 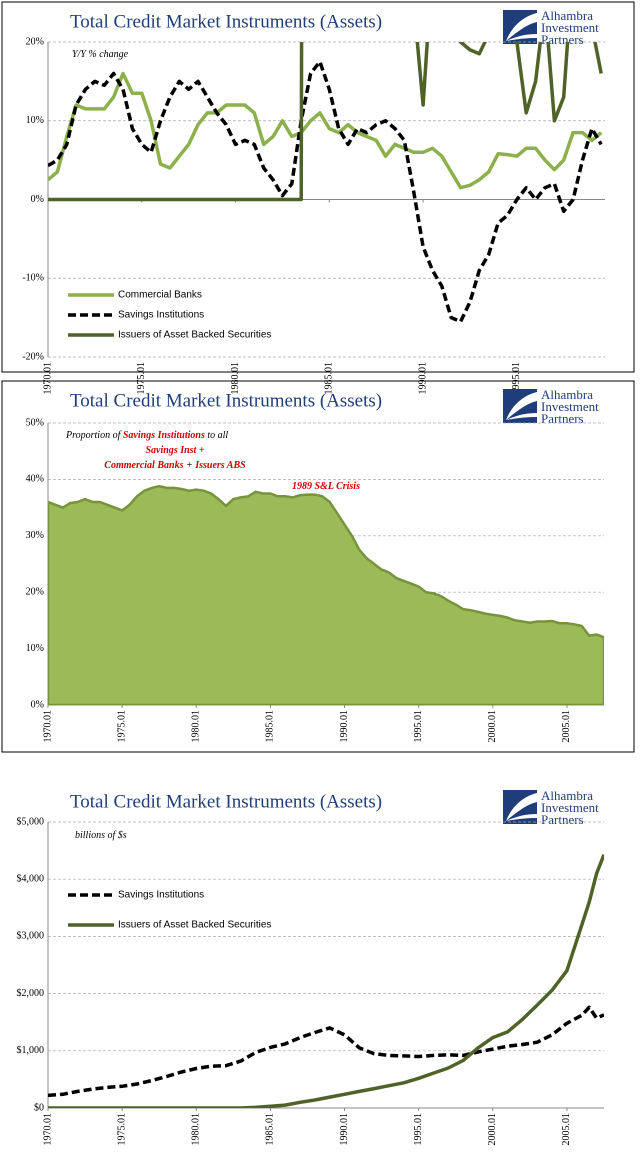 What do you see at coordinates (33, 278) in the screenshot?
I see `y-tick-label: -10%` at bounding box center [33, 278].